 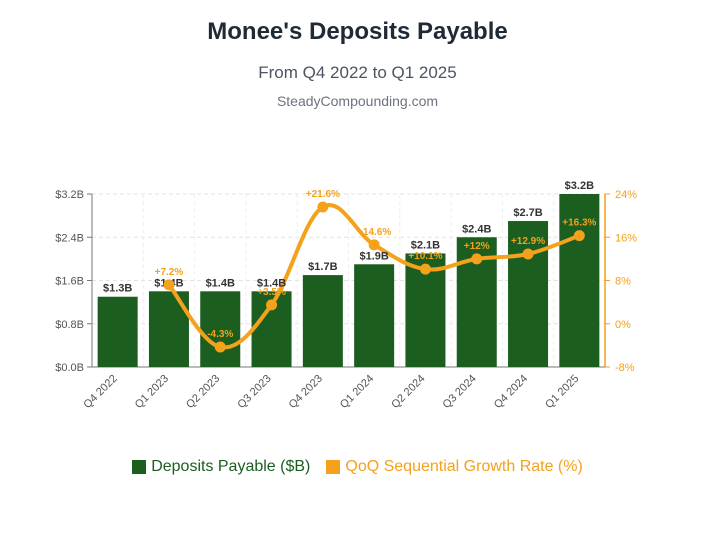 I want to click on y-left-tick-label: $2.4B, so click(x=69, y=238).